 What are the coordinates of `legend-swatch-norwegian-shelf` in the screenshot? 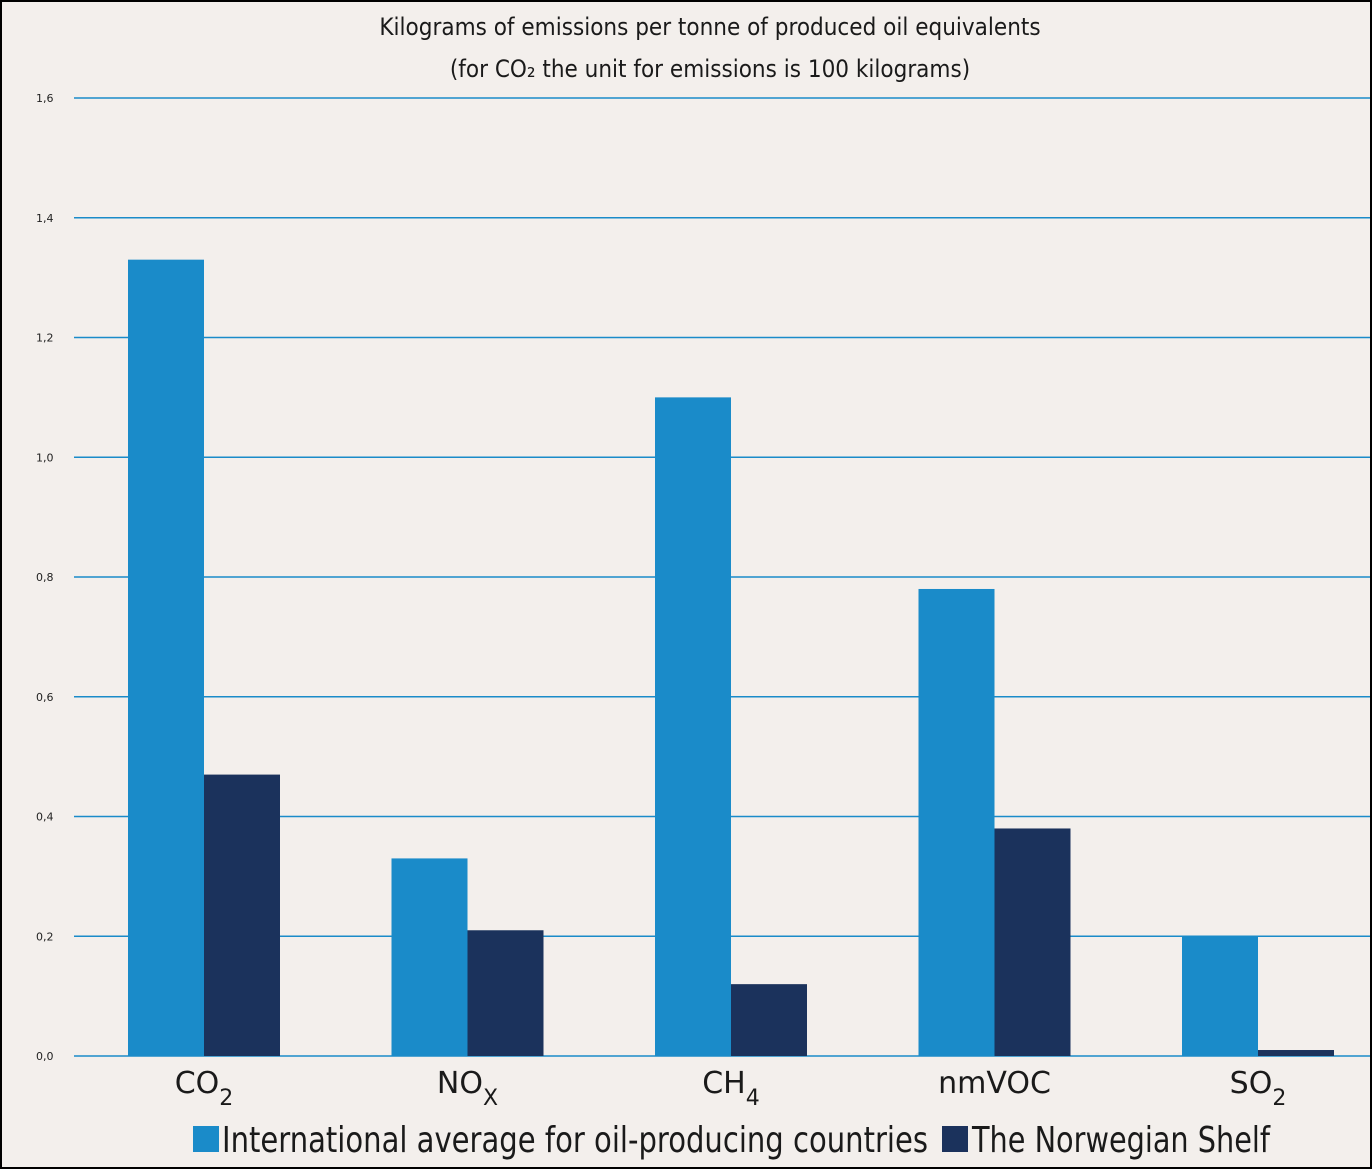 It's located at (955, 1139).